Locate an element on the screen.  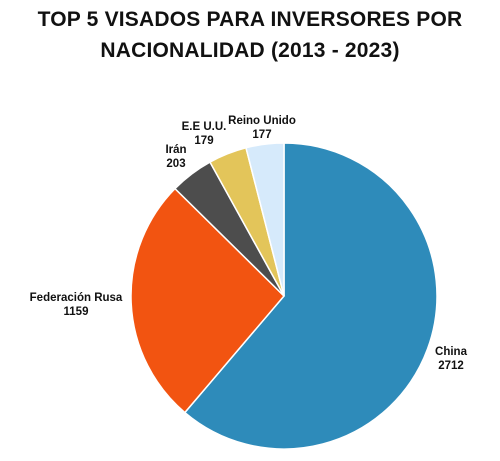
slice-value-china: 2712 is located at coordinates (451, 366).